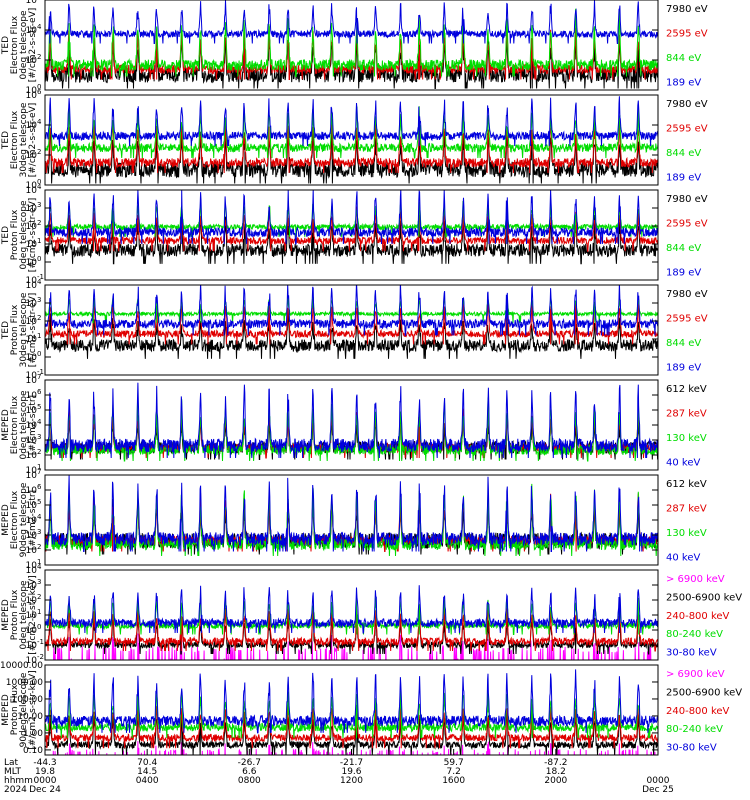 The image size is (750, 800). I want to click on x-tick-label: 7.2, so click(454, 772).